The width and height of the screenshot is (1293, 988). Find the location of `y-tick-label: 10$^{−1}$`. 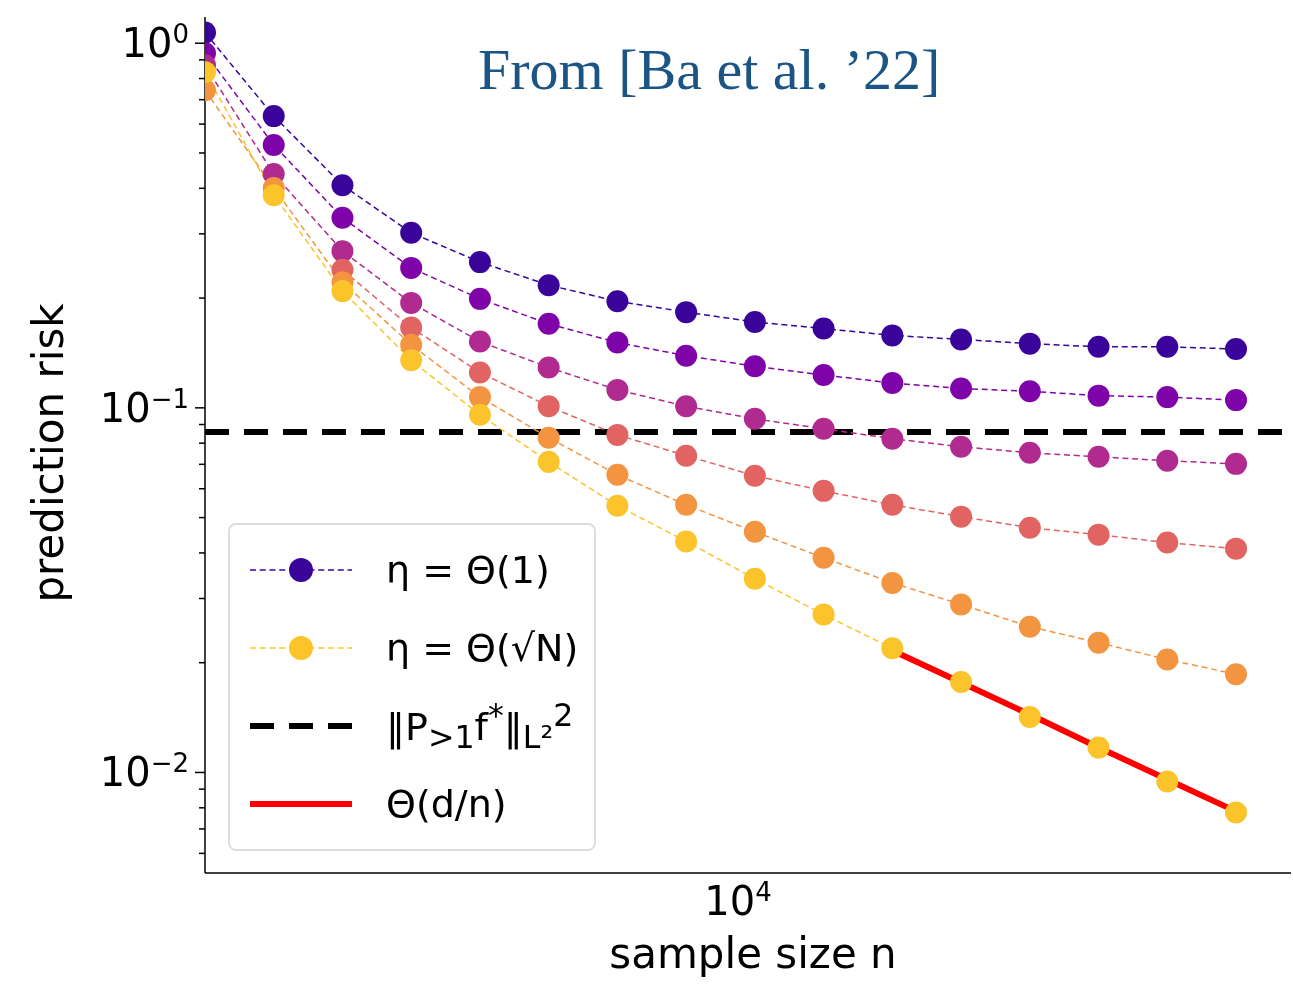

y-tick-label: 10$^{−1}$ is located at coordinates (144, 407).